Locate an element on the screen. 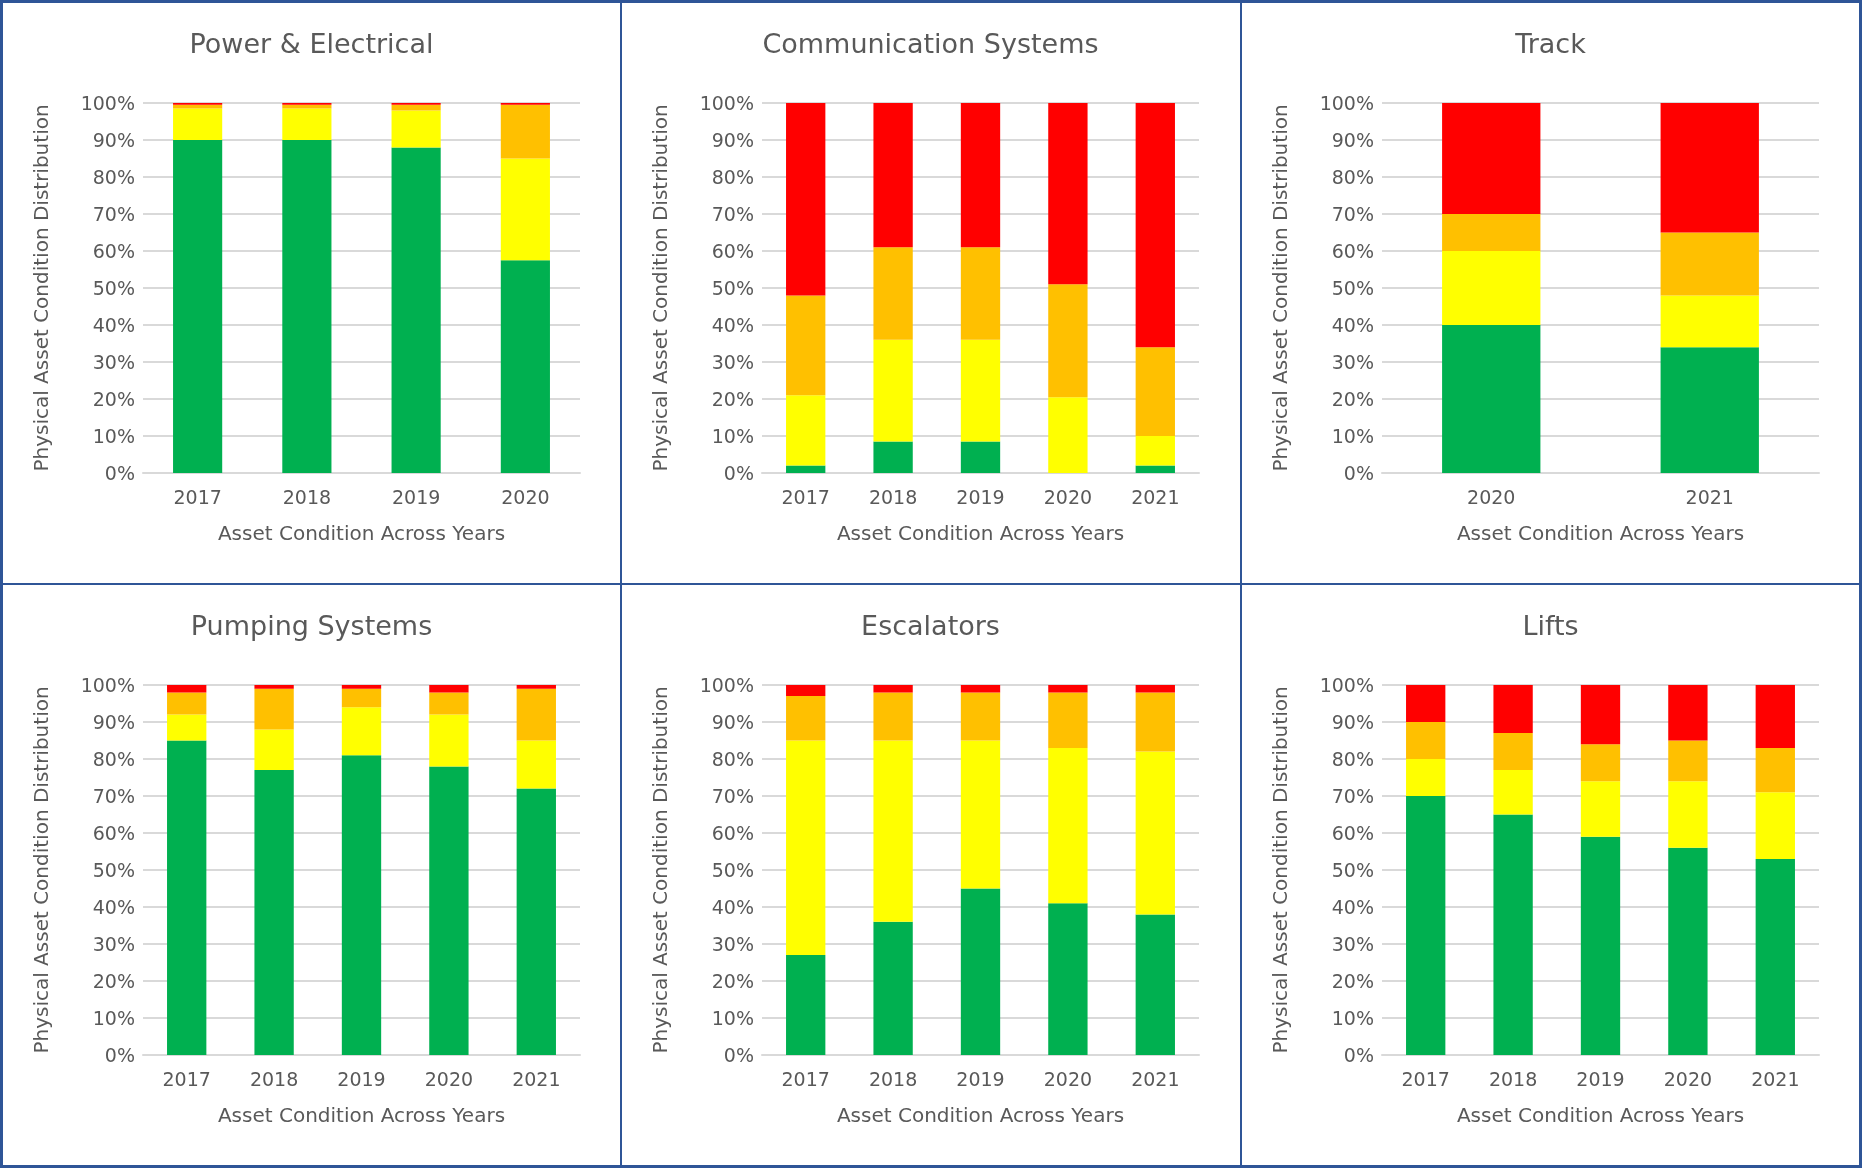 The image size is (1862, 1168). x-tick-label: 2018 is located at coordinates (307, 496).